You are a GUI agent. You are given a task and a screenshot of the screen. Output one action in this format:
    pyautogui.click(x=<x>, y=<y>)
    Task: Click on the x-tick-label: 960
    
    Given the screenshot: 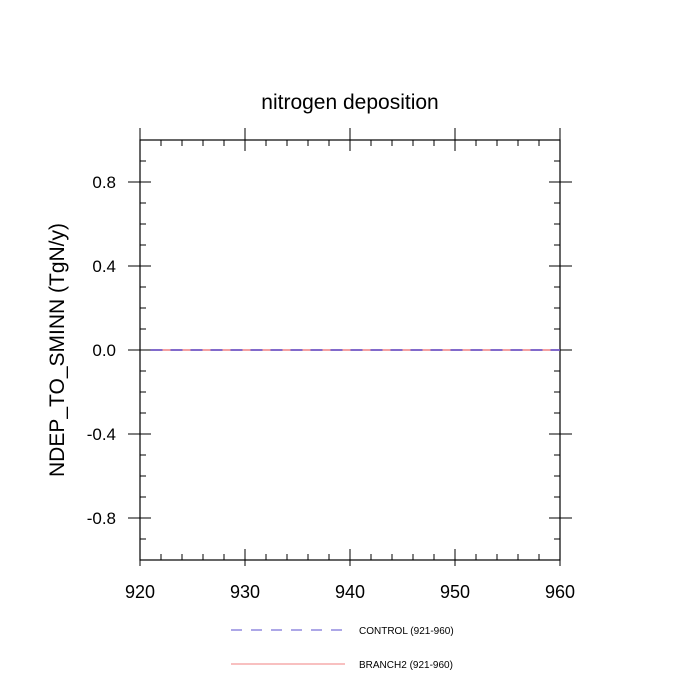 What is the action you would take?
    pyautogui.click(x=560, y=592)
    